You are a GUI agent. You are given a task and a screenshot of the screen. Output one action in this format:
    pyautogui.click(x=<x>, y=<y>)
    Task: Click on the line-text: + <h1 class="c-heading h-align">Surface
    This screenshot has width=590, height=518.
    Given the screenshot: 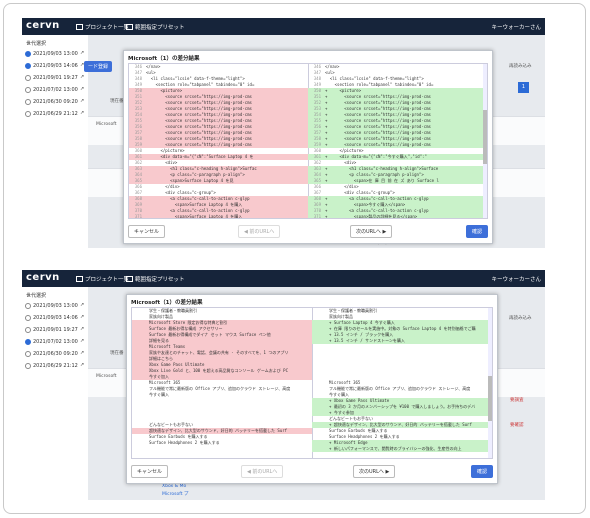 What is the action you would take?
    pyautogui.click(x=382, y=168)
    